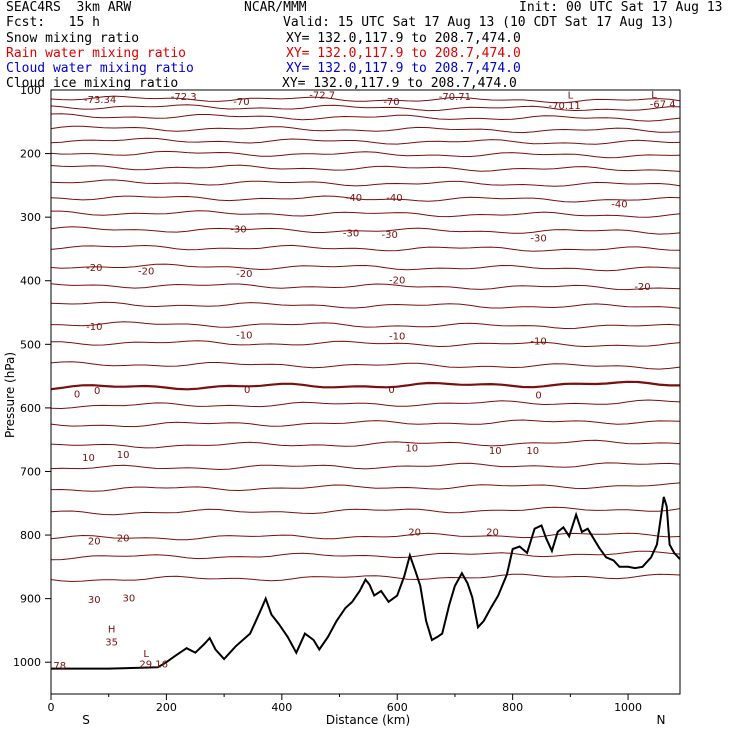  What do you see at coordinates (244, 335) in the screenshot?
I see `contour-label-23: -10` at bounding box center [244, 335].